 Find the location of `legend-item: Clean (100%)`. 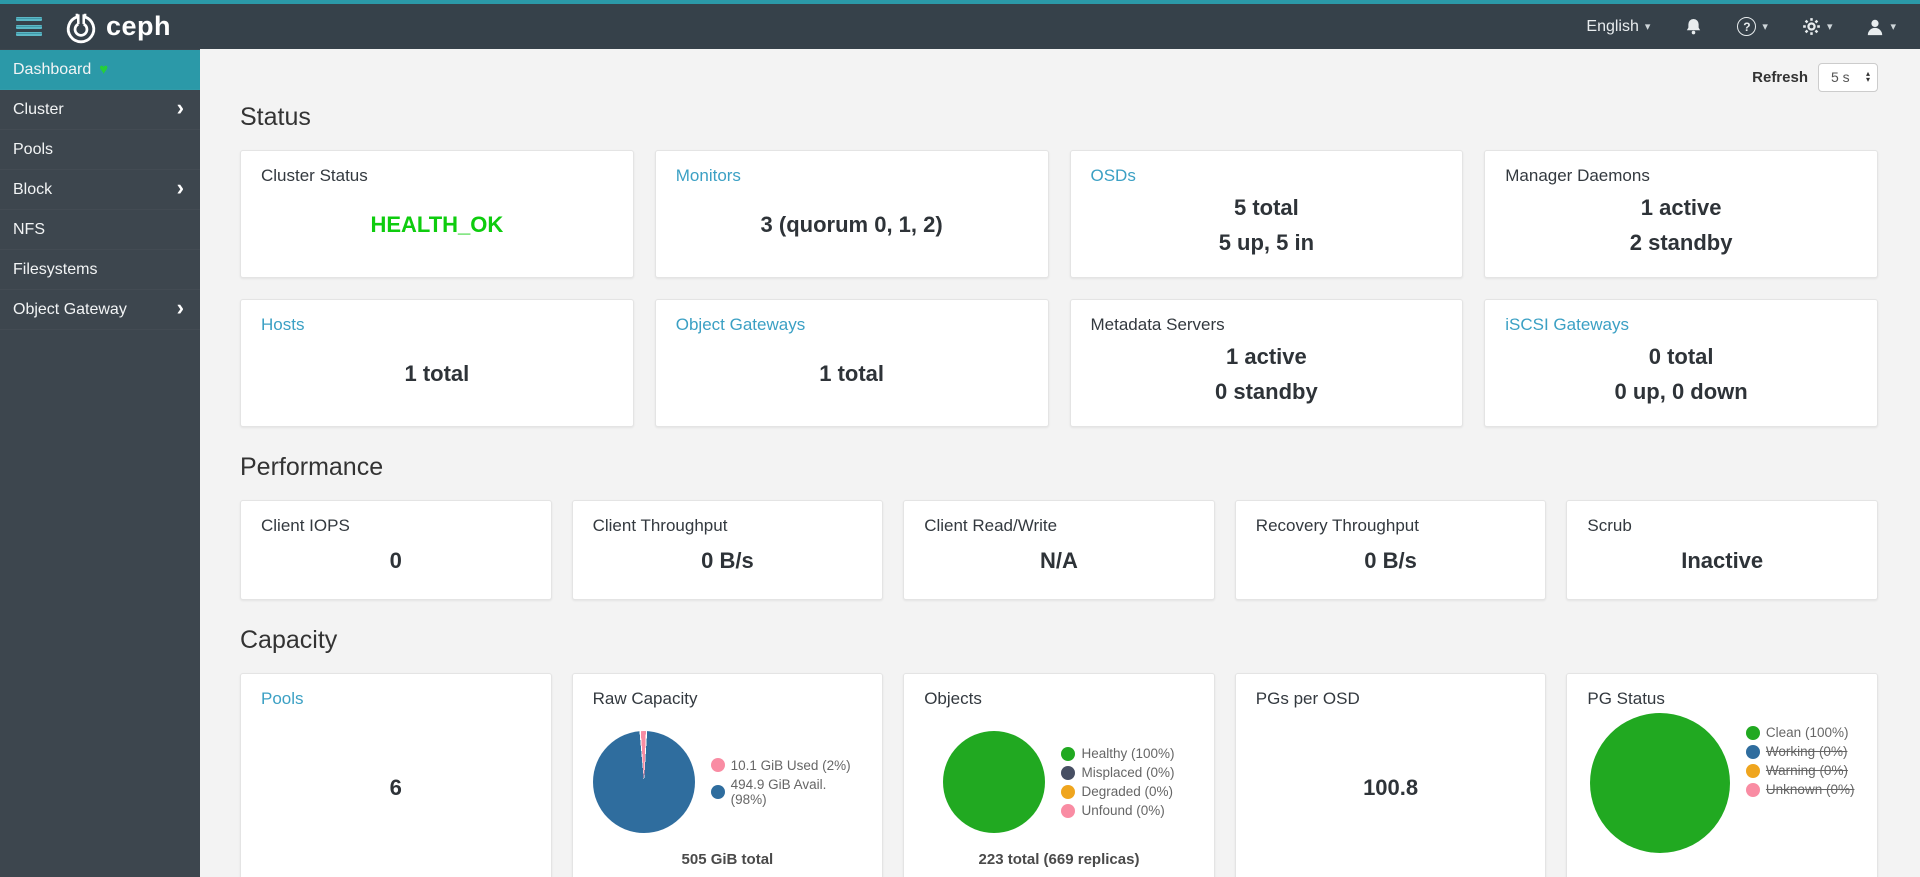

legend-item: Clean (100%) is located at coordinates (1800, 732).